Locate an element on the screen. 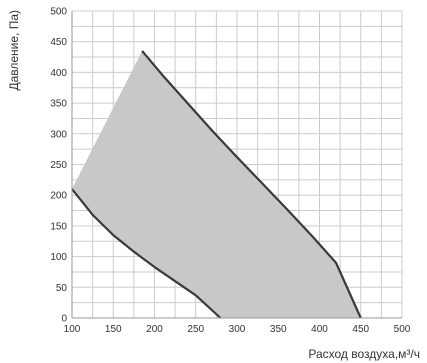  x-tick-label: 150 is located at coordinates (113, 329).